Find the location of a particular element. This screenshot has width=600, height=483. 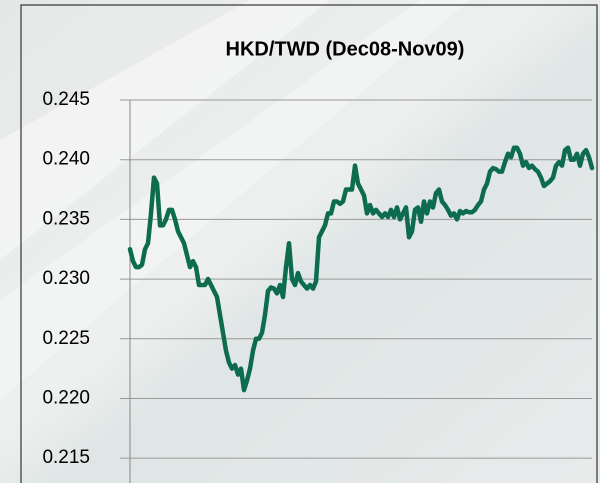

y-tick-label: 0.220 is located at coordinates (66, 397).